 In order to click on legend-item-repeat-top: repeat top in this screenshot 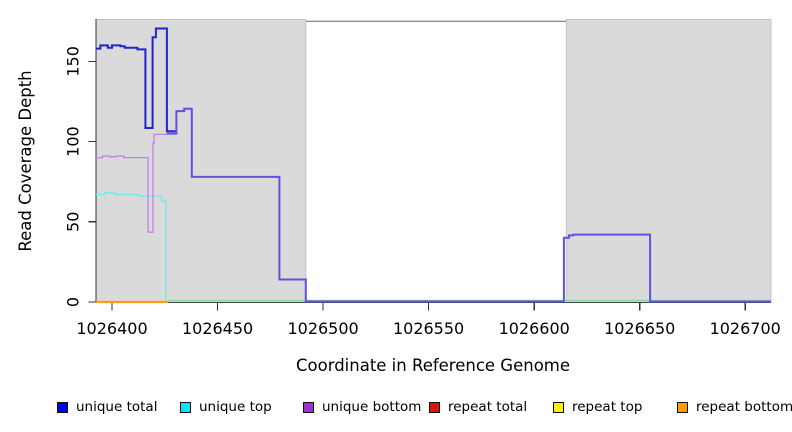, I will do `click(597, 407)`.